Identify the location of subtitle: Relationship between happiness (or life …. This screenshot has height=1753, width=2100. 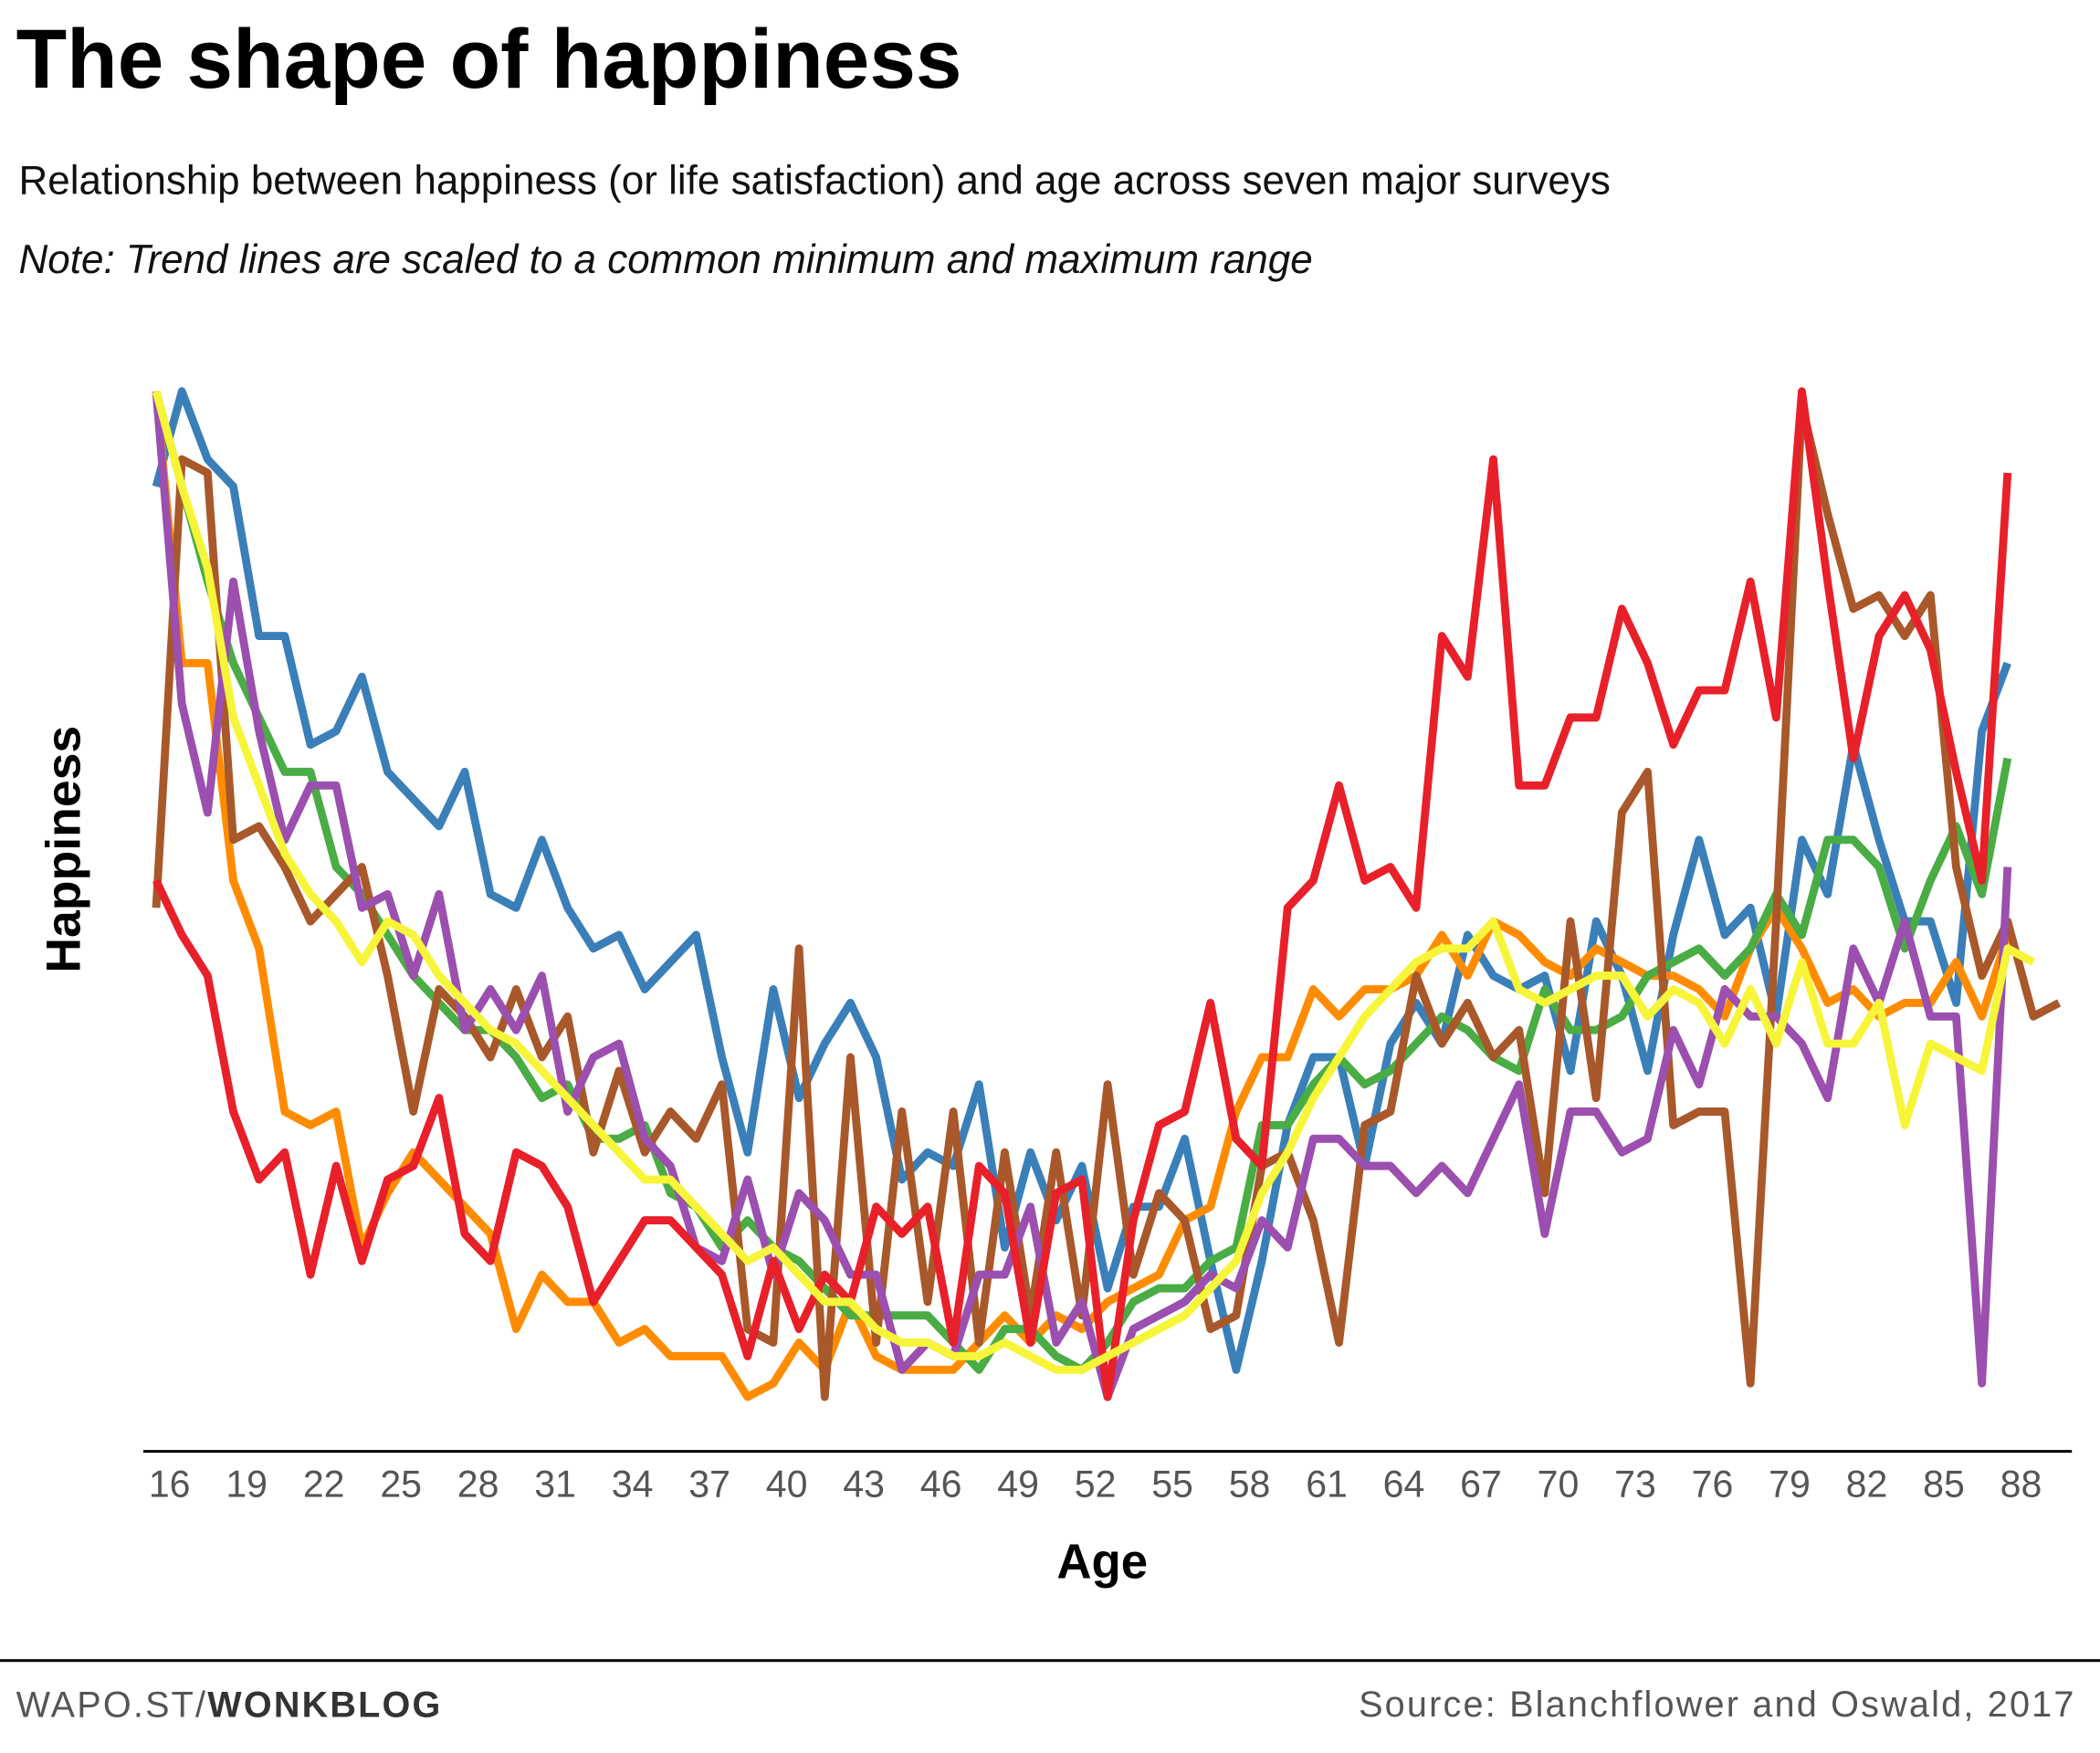
(815, 180).